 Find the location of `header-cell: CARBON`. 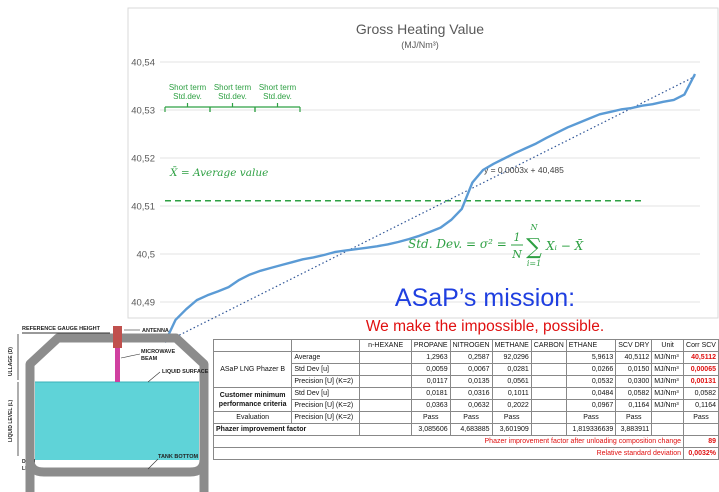

header-cell: CARBON is located at coordinates (548, 345).